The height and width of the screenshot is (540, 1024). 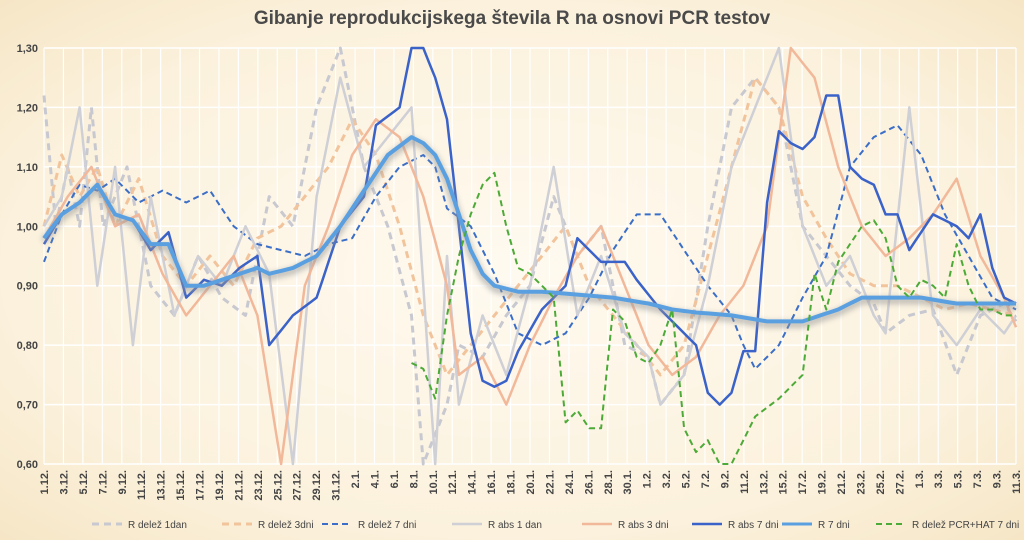 What do you see at coordinates (414, 479) in the screenshot?
I see `x-tick-label: 8.1.` at bounding box center [414, 479].